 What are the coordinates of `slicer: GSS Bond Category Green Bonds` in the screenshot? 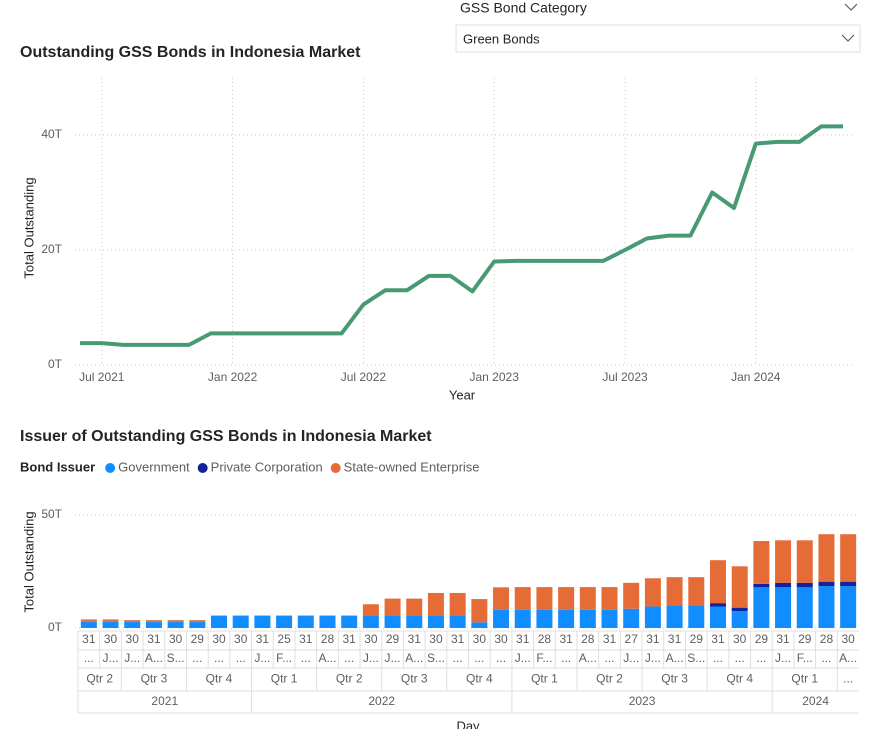 It's located at (658, 26).